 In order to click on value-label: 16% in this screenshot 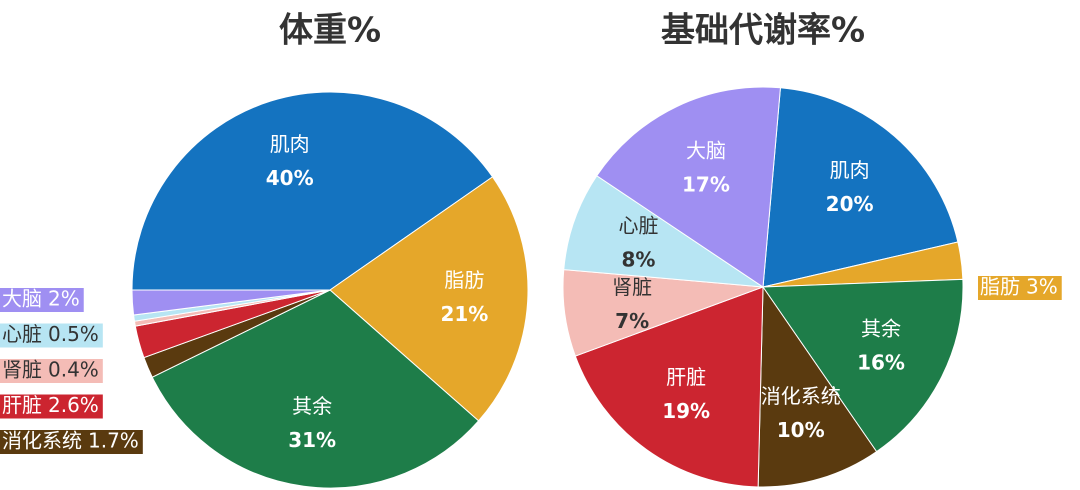, I will do `click(881, 363)`.